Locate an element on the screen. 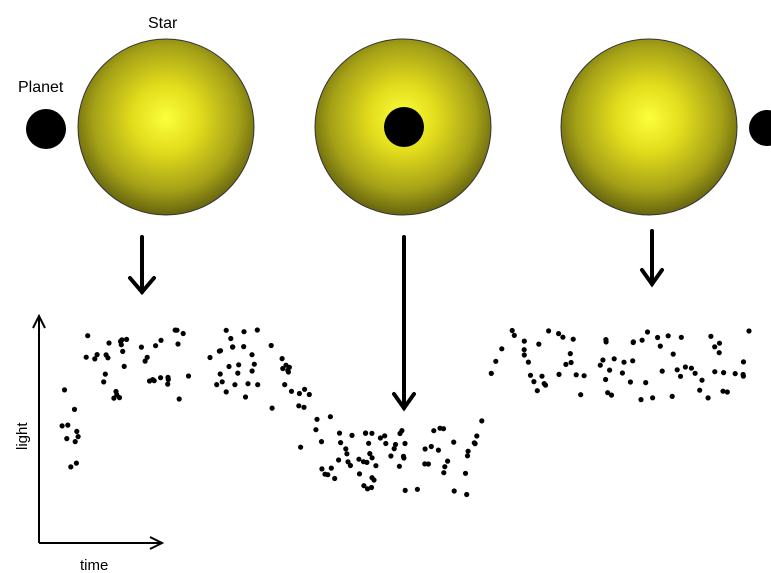 This screenshot has height=573, width=771. y-axis-label: light is located at coordinates (22, 436).